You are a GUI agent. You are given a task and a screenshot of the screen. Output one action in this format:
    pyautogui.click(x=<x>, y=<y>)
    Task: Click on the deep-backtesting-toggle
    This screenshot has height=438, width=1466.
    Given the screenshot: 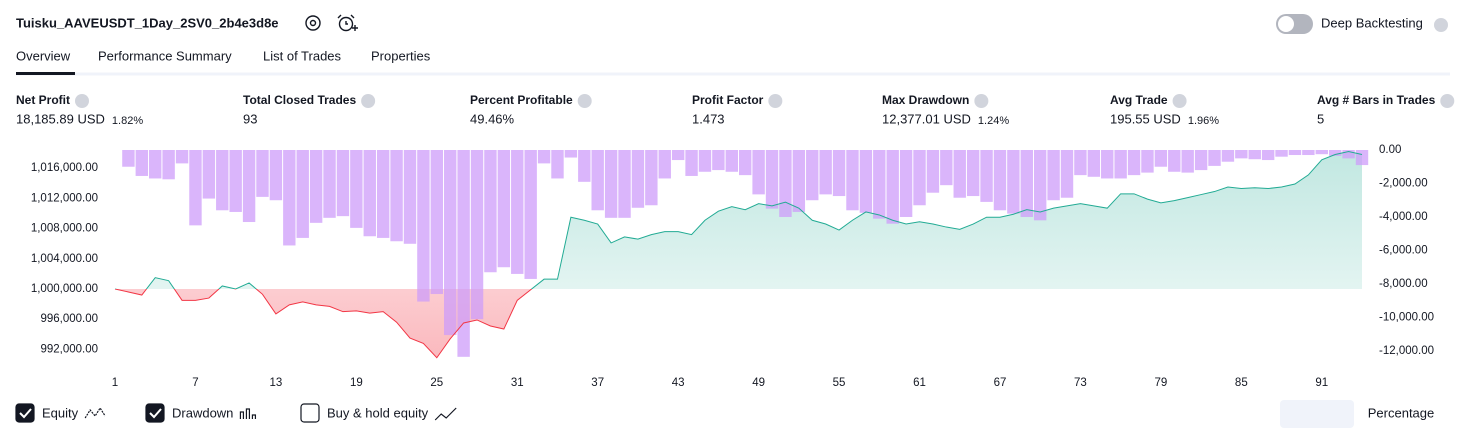 What is the action you would take?
    pyautogui.click(x=1294, y=24)
    